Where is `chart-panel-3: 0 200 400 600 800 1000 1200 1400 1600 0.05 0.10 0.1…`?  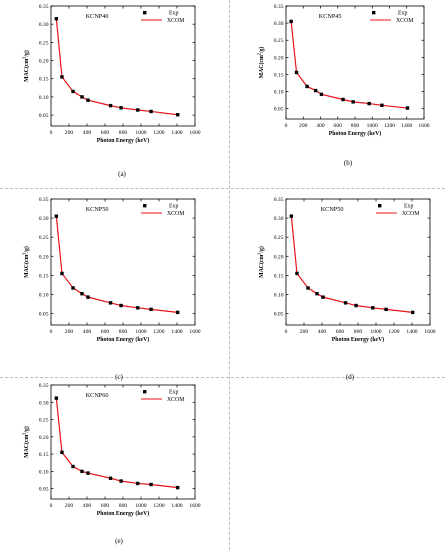
chart-panel-3: 0 200 400 600 800 1000 1200 1400 1600 0.05 0.10 0.1… is located at coordinates (111, 289).